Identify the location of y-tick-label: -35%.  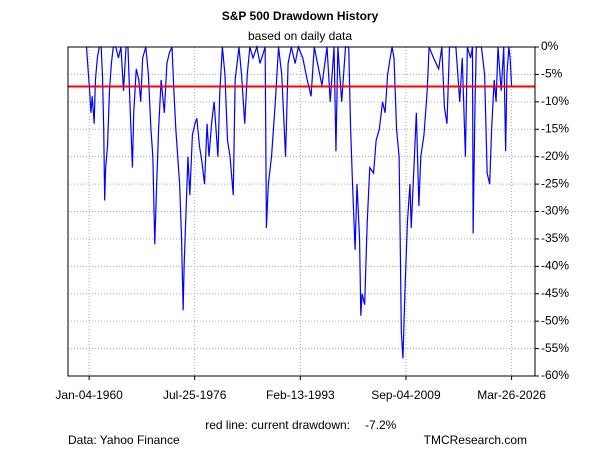
(555, 238).